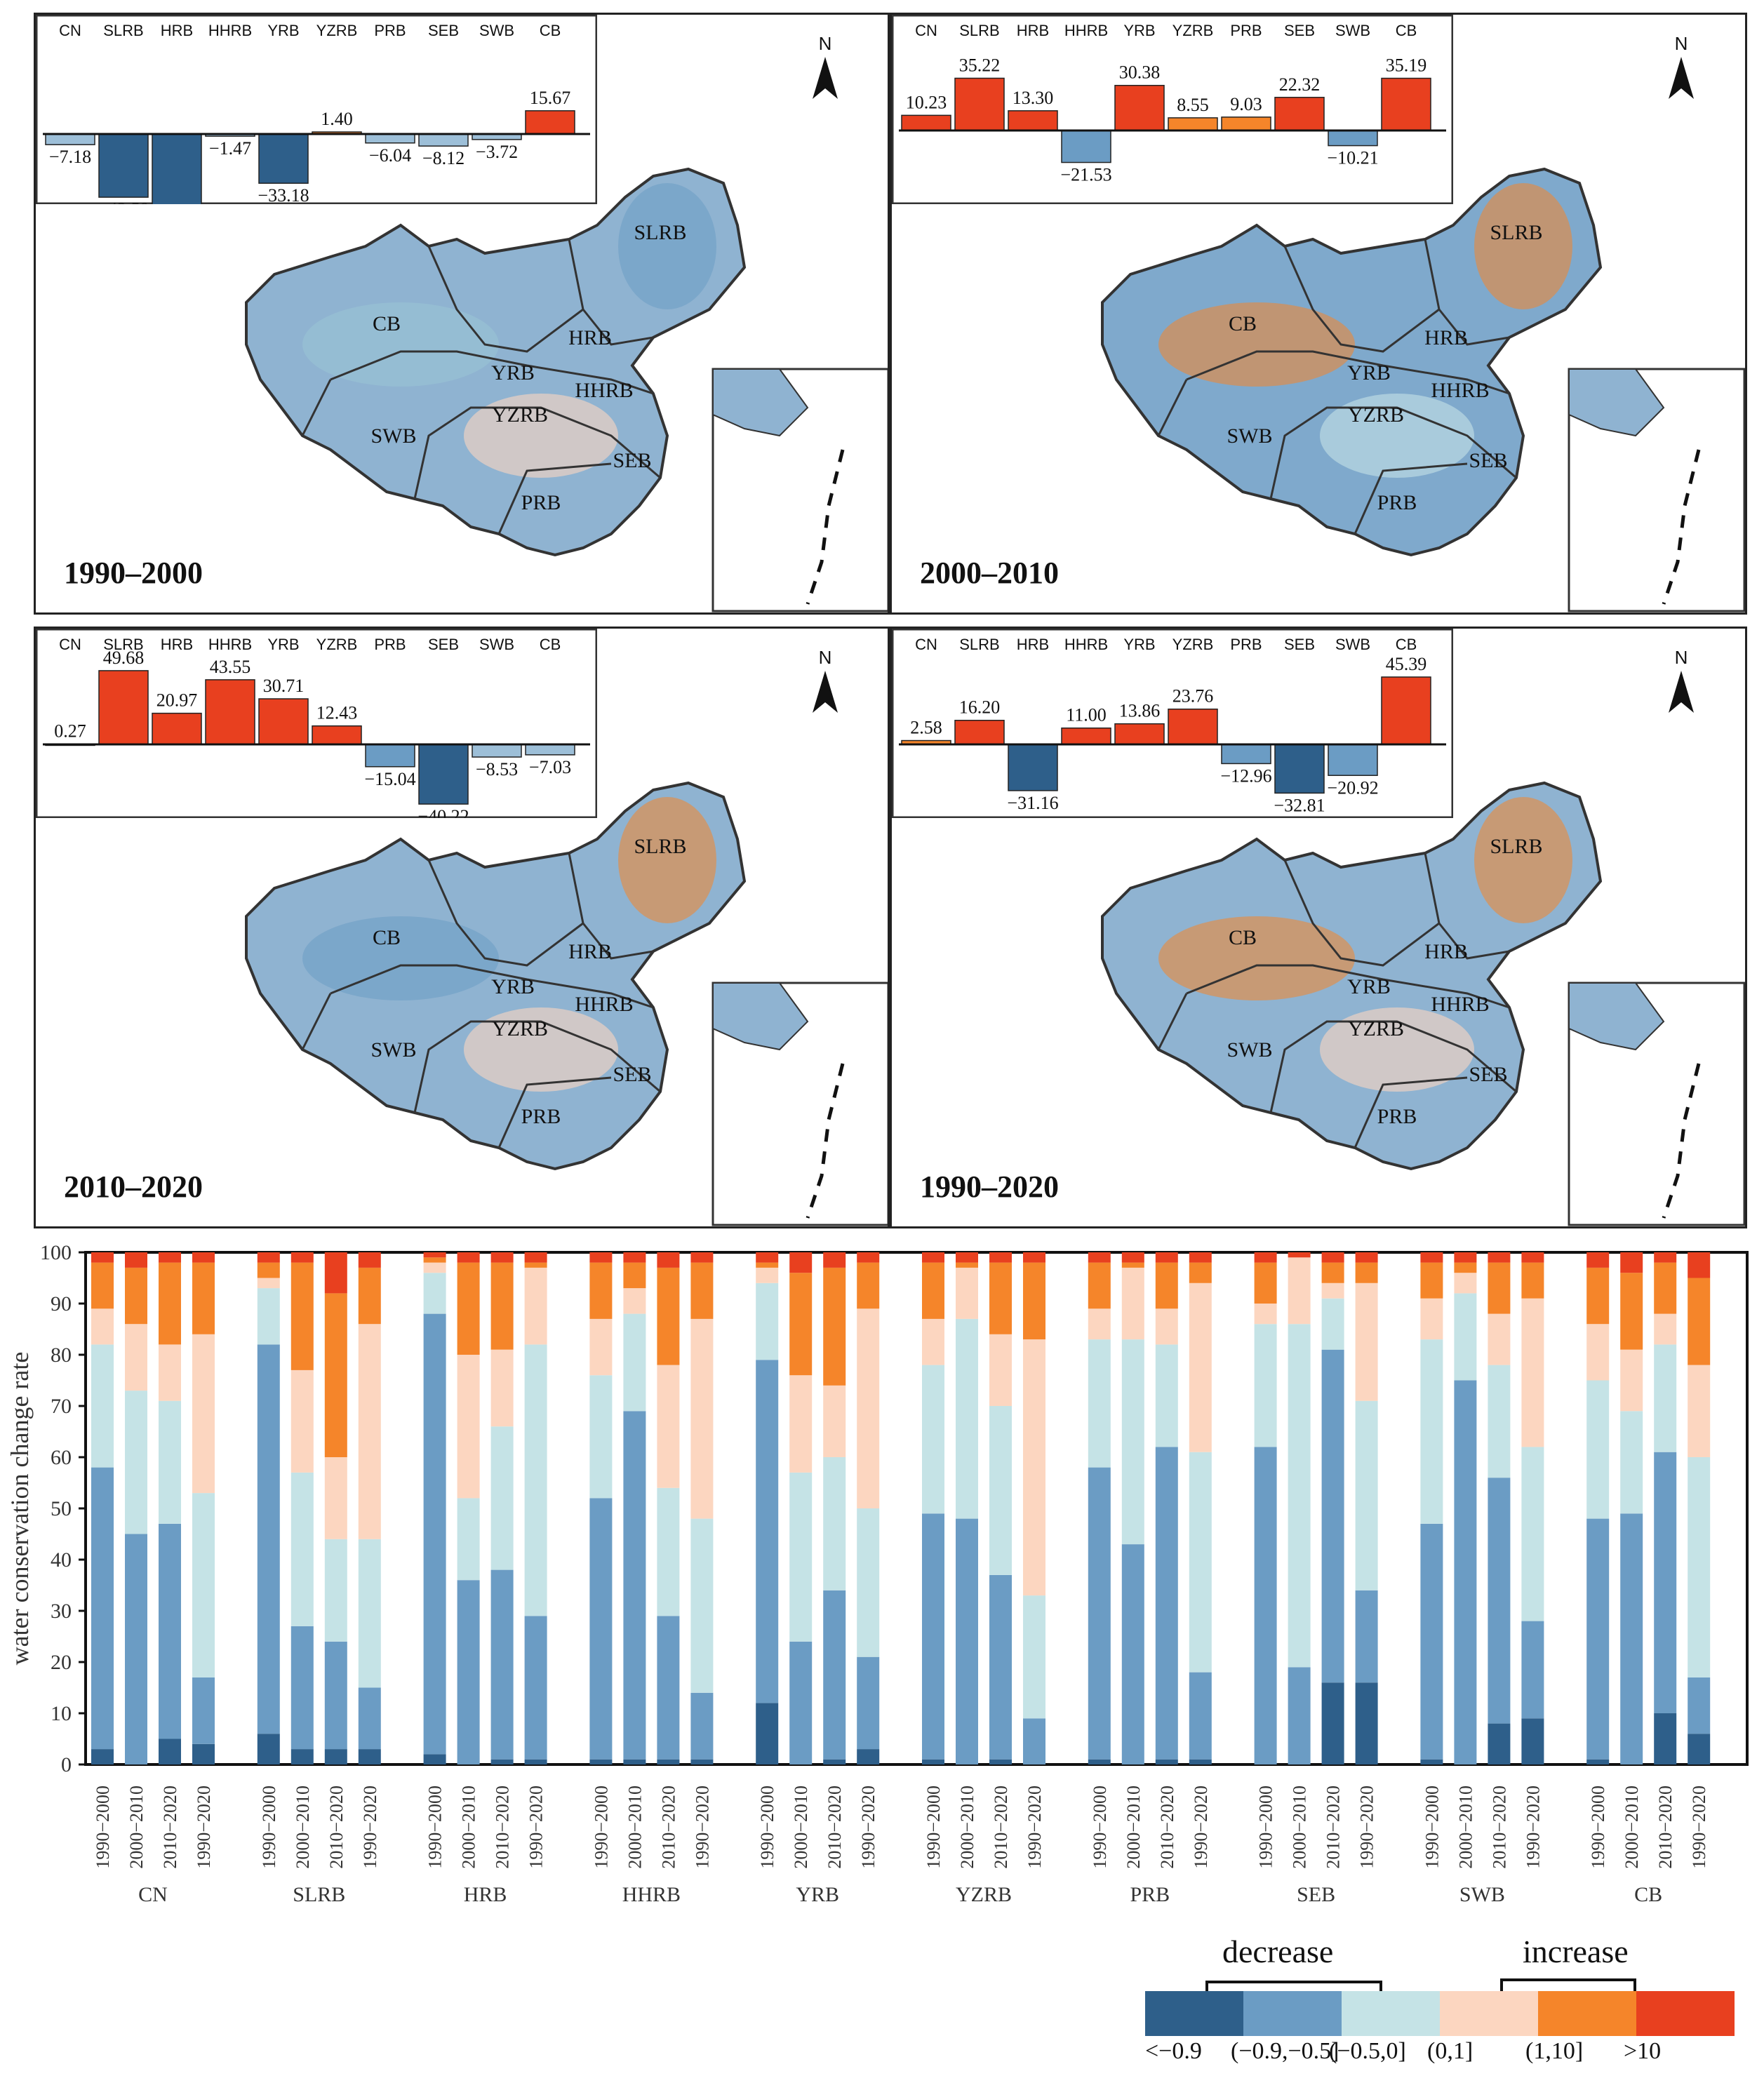  What do you see at coordinates (61, 1406) in the screenshot?
I see `y-tick-label: 70` at bounding box center [61, 1406].